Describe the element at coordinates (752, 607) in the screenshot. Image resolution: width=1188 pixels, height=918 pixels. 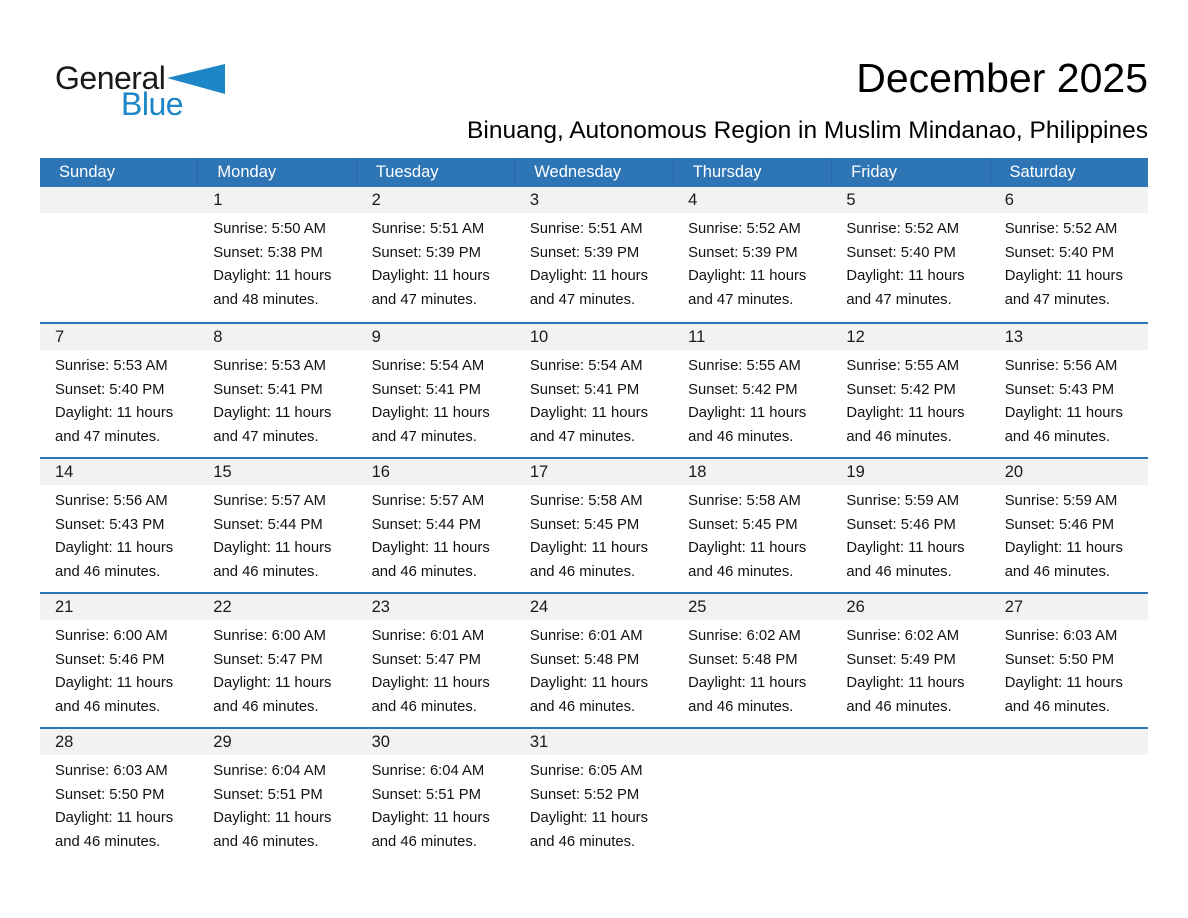
I see `day-number-band: 25` at that location.